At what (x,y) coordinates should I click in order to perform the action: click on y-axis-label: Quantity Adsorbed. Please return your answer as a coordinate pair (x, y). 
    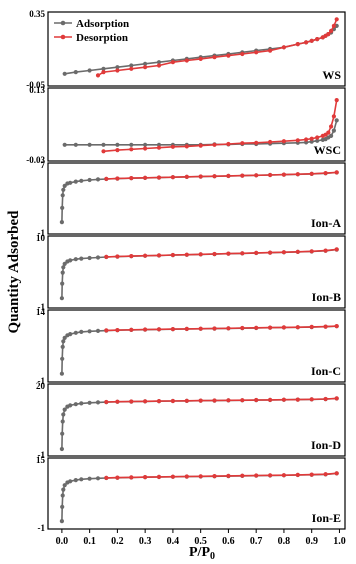
    Looking at the image, I should click on (14, 272).